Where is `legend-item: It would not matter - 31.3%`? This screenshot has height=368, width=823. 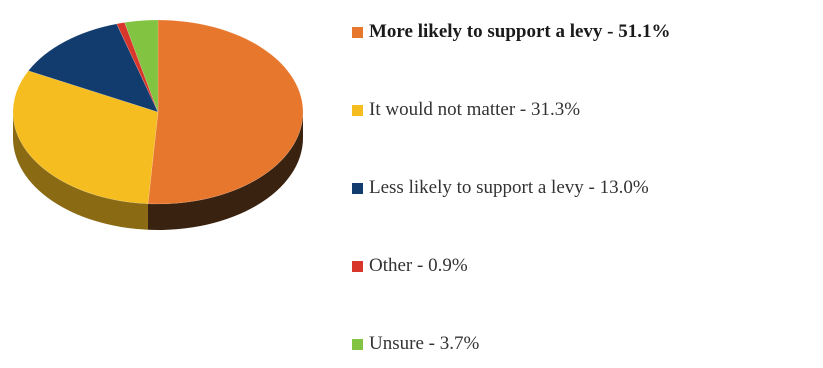 legend-item: It would not matter - 31.3% is located at coordinates (511, 109).